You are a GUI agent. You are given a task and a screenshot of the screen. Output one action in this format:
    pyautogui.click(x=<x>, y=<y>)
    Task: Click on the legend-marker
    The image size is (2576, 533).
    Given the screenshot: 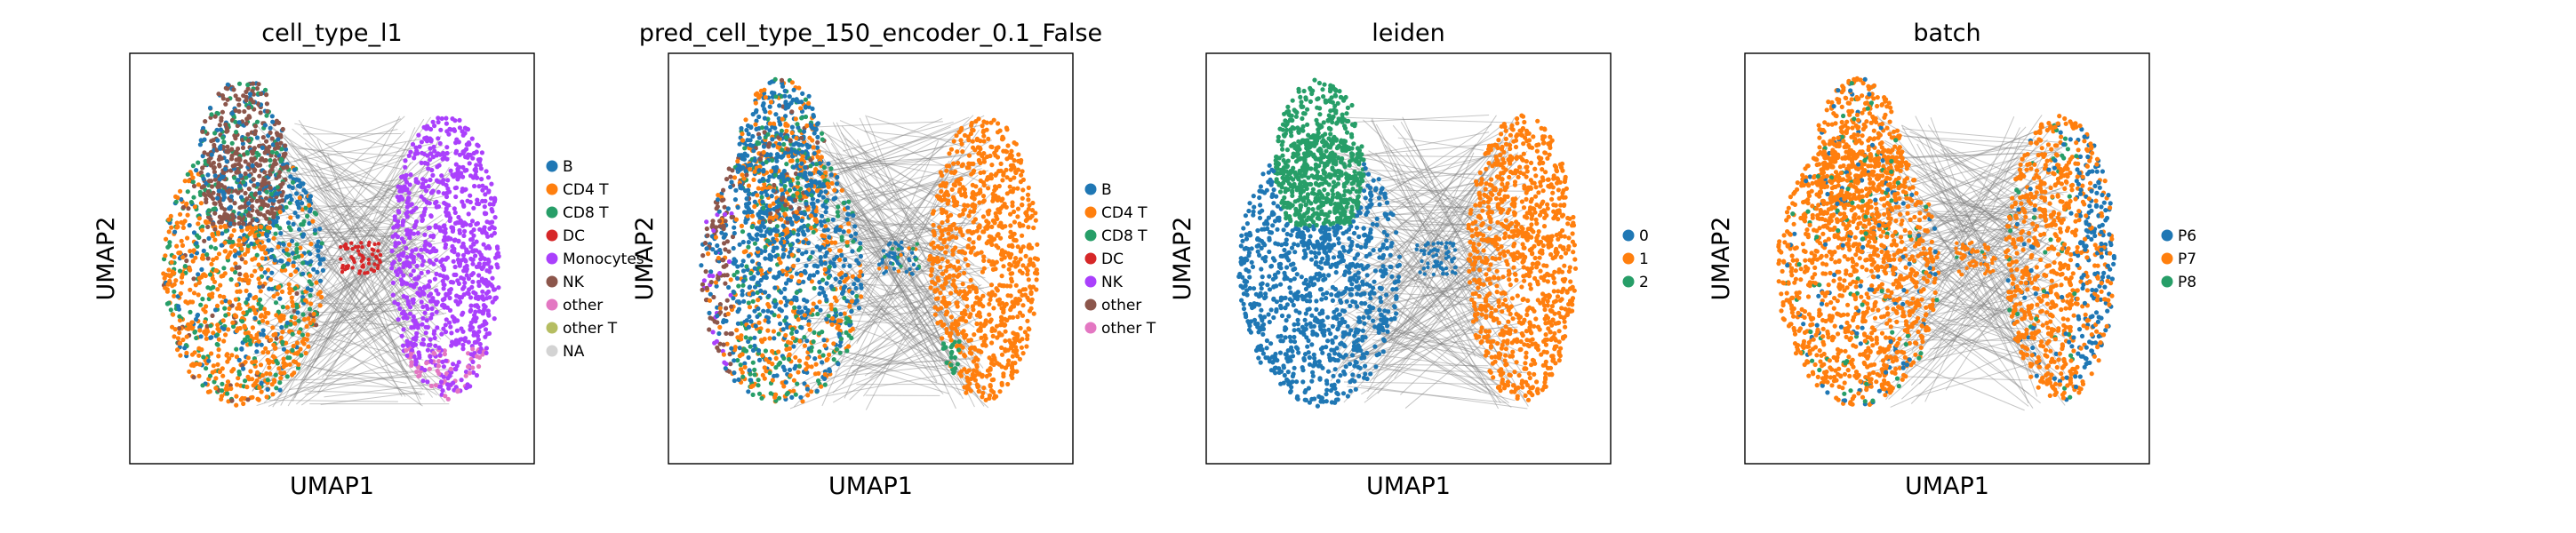 What is the action you would take?
    pyautogui.click(x=552, y=351)
    